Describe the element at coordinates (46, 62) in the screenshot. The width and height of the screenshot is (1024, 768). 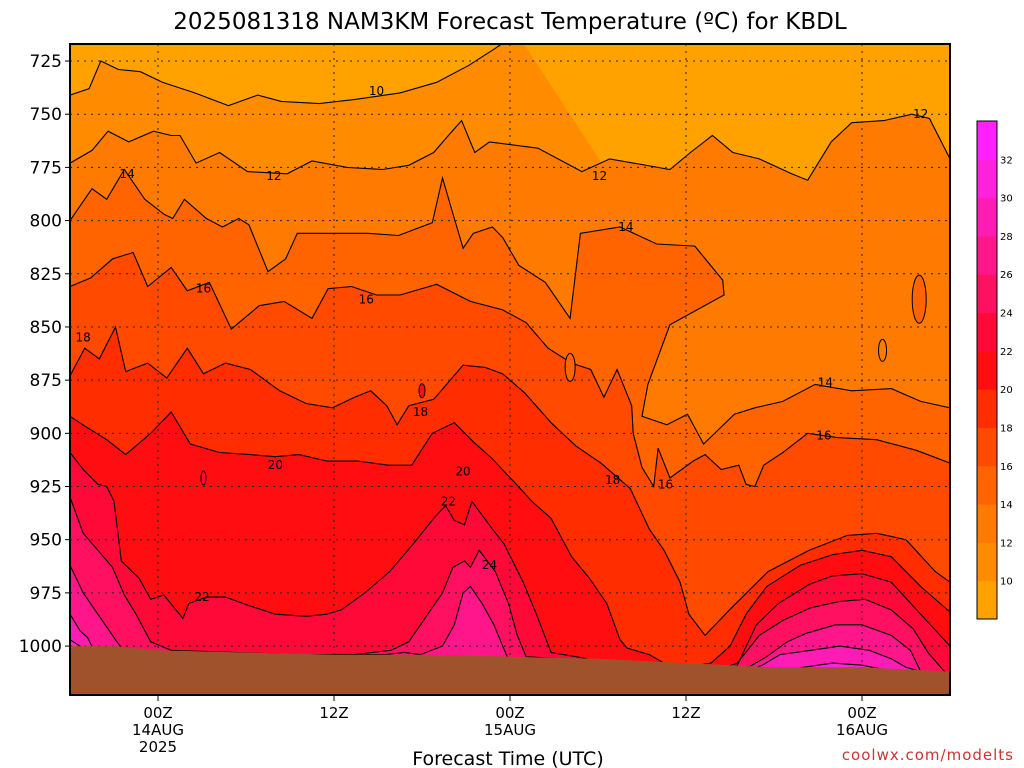
I see `y-tick-label: 725` at that location.